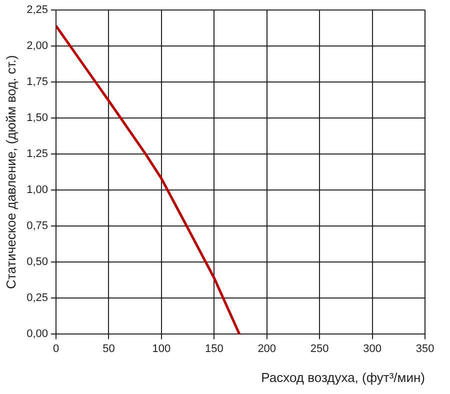  I want to click on y-tick-label: 2,25, so click(37, 10).